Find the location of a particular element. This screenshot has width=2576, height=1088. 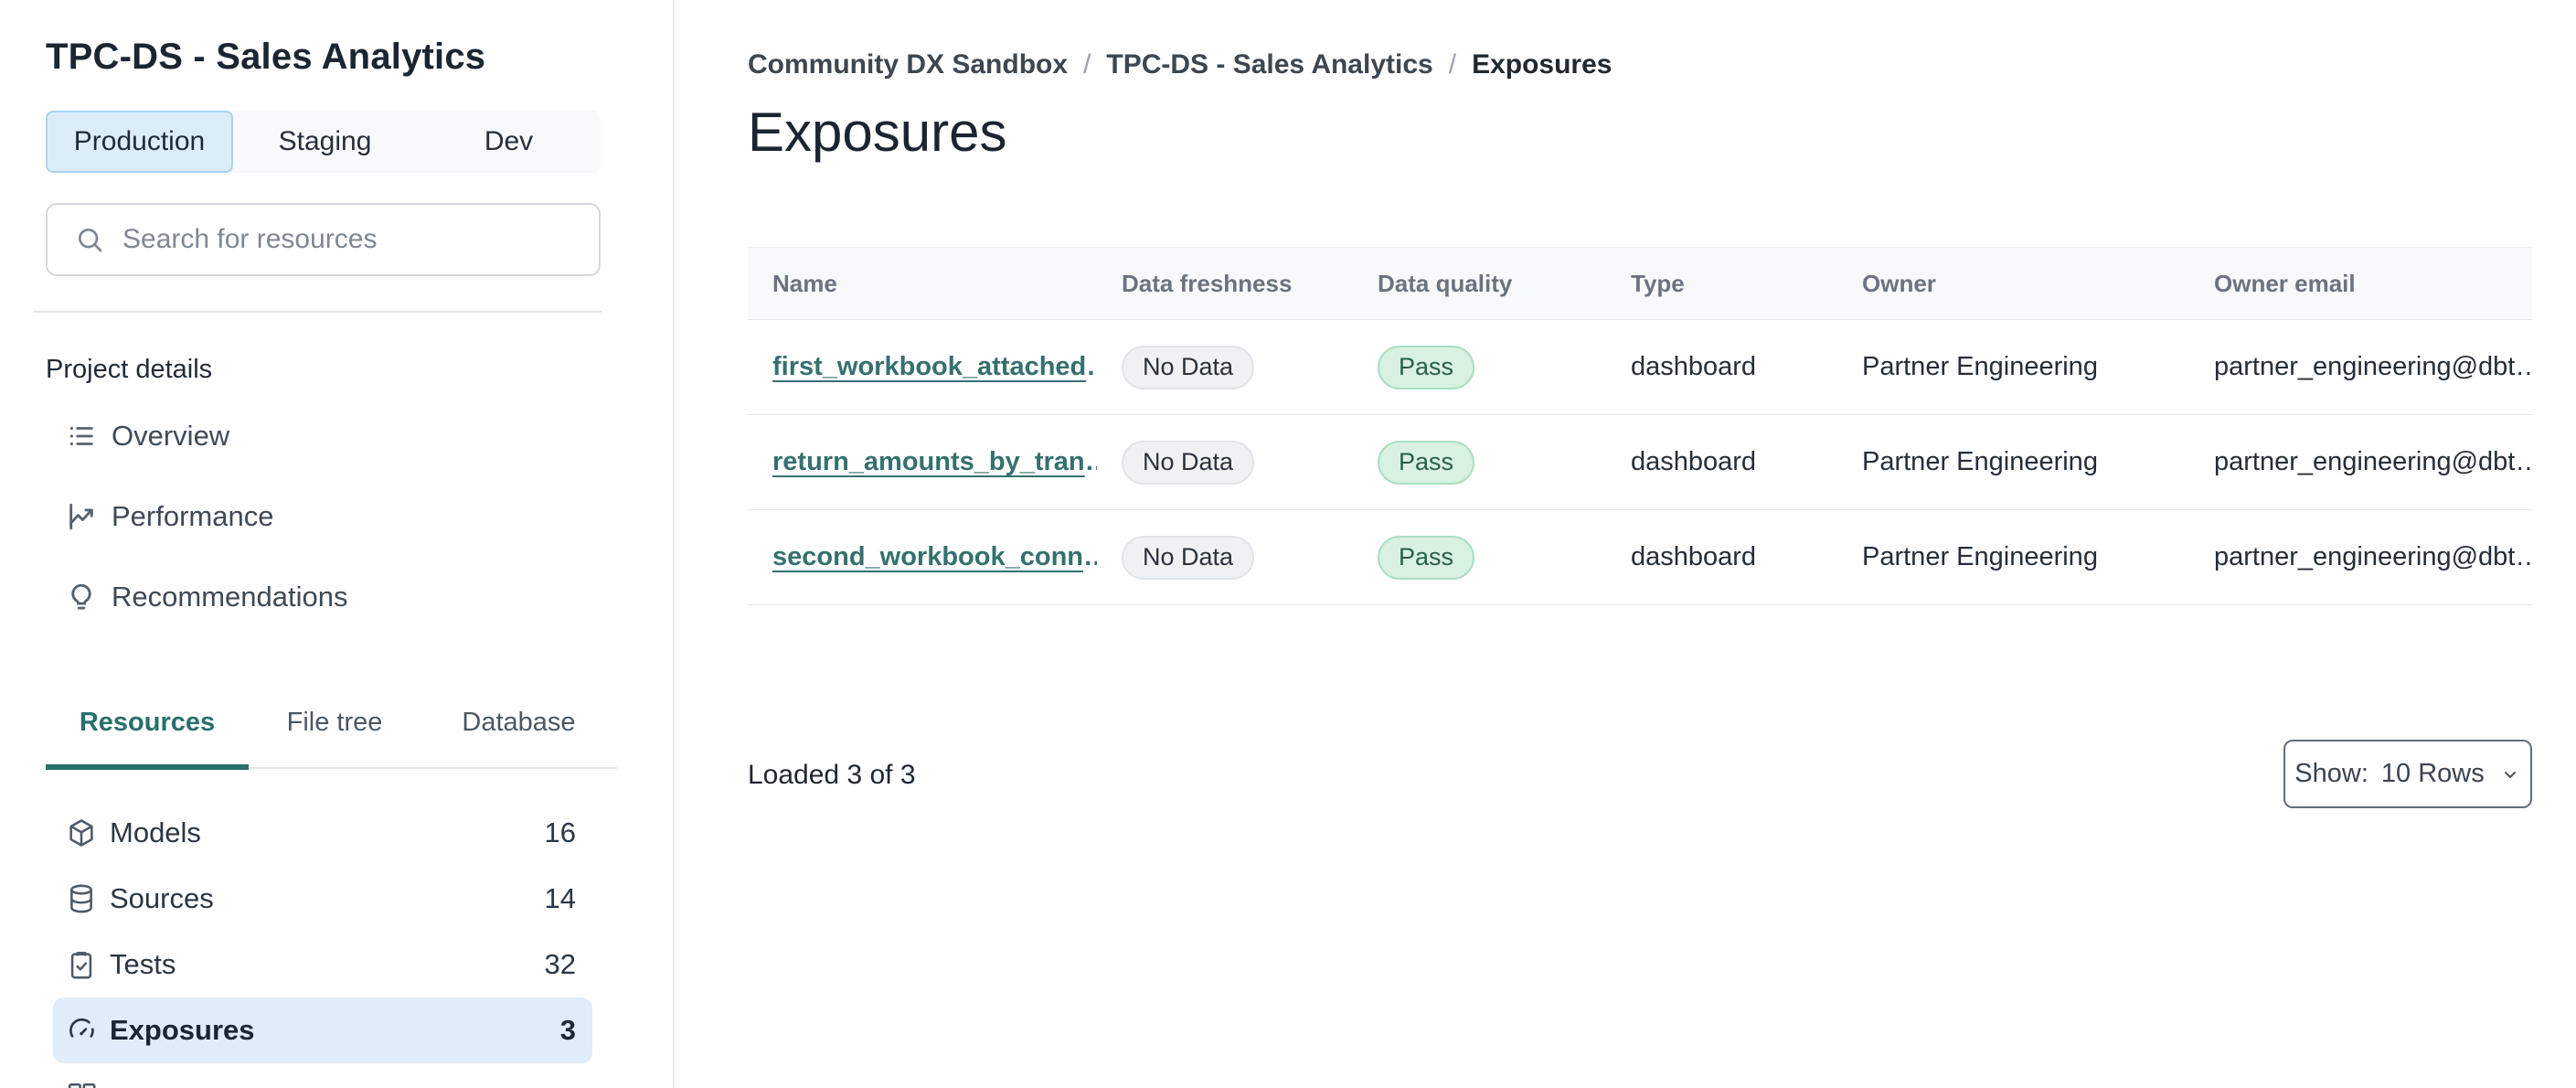

lightbulb-icon is located at coordinates (81, 597).